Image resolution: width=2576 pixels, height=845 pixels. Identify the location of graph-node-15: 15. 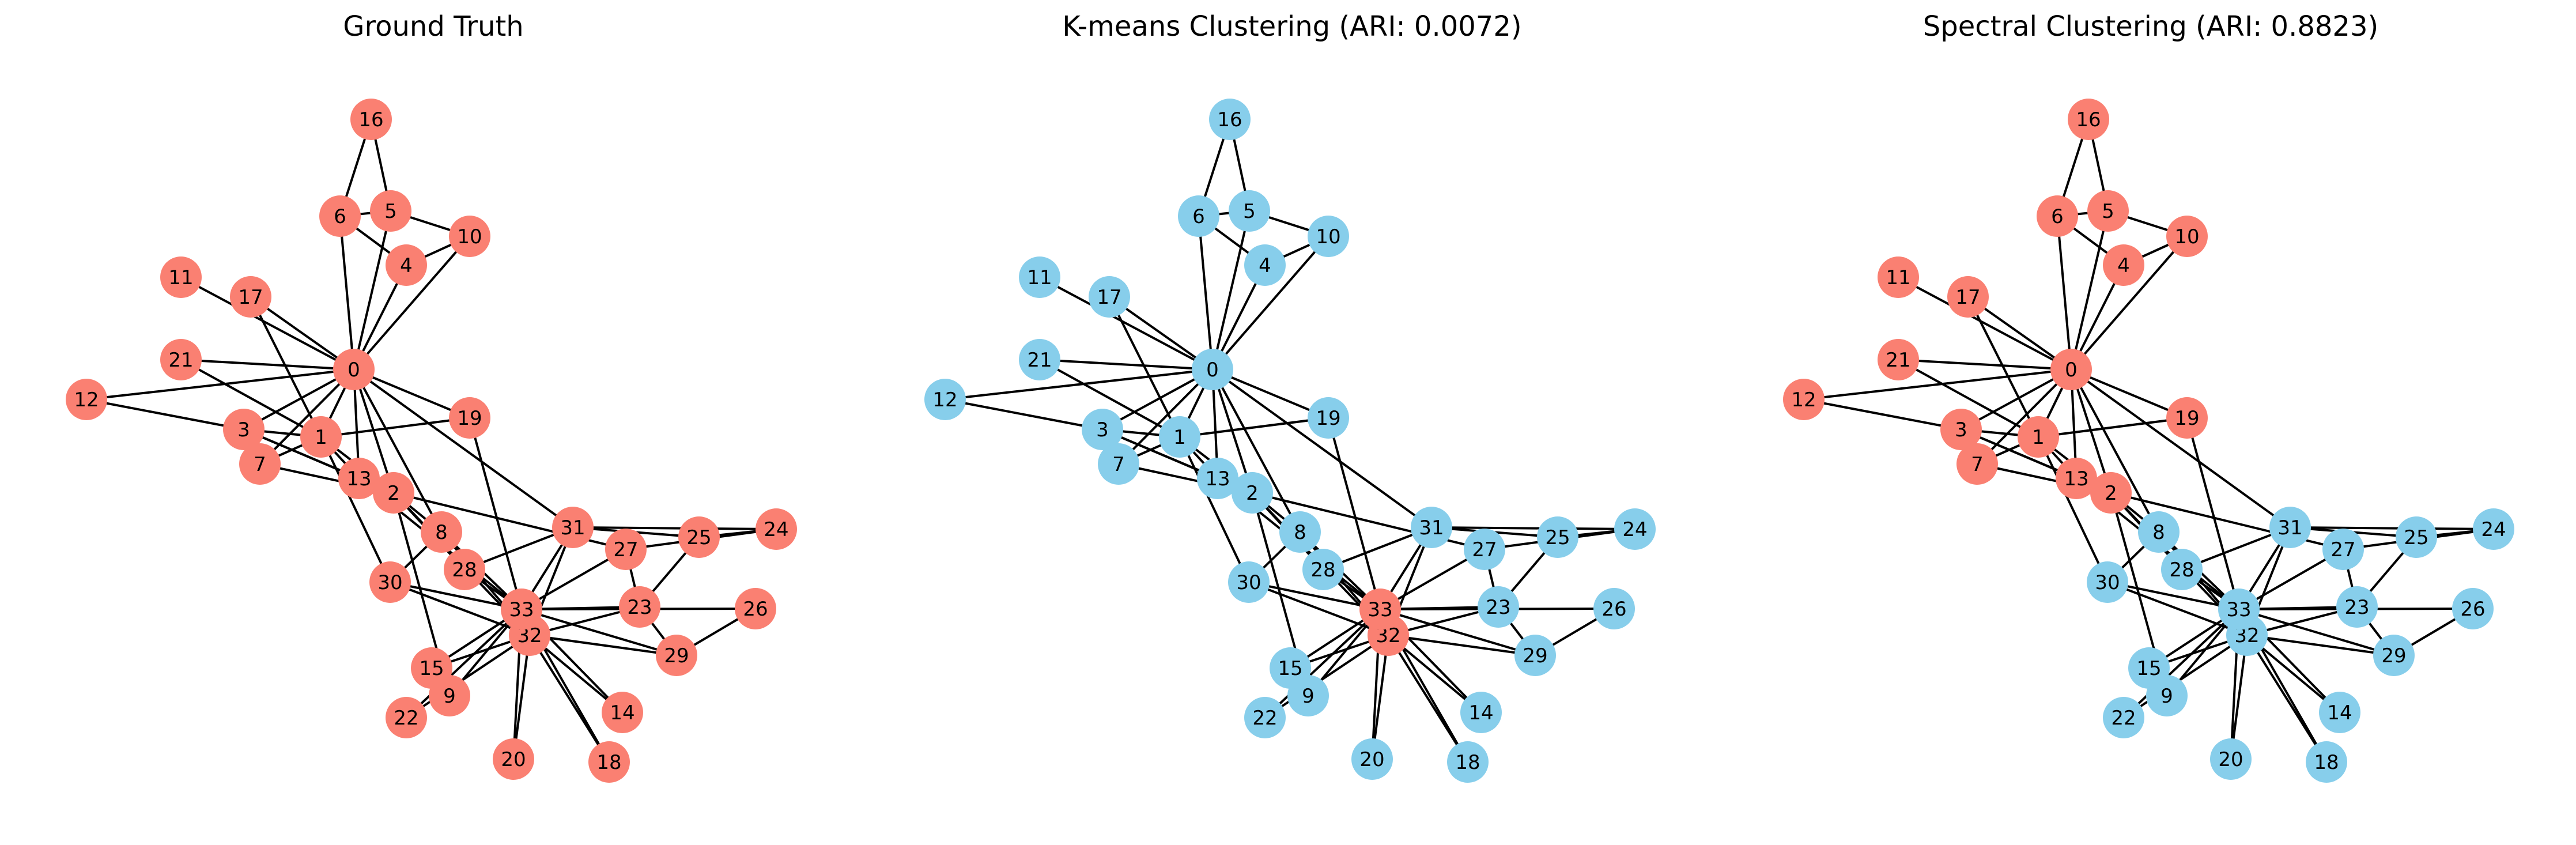
(1290, 668).